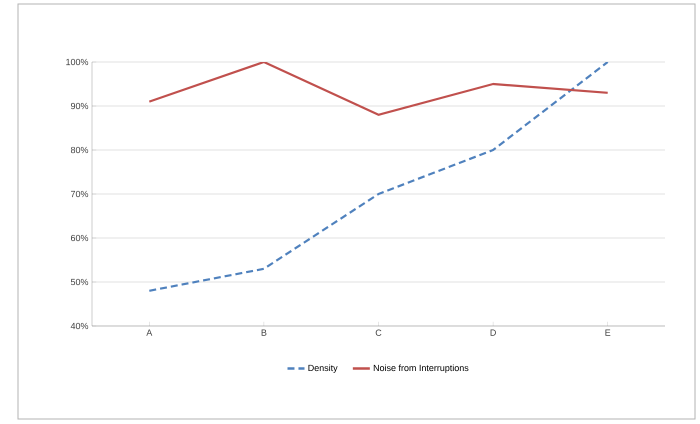 Image resolution: width=700 pixels, height=424 pixels. I want to click on x-tick-label: A, so click(149, 333).